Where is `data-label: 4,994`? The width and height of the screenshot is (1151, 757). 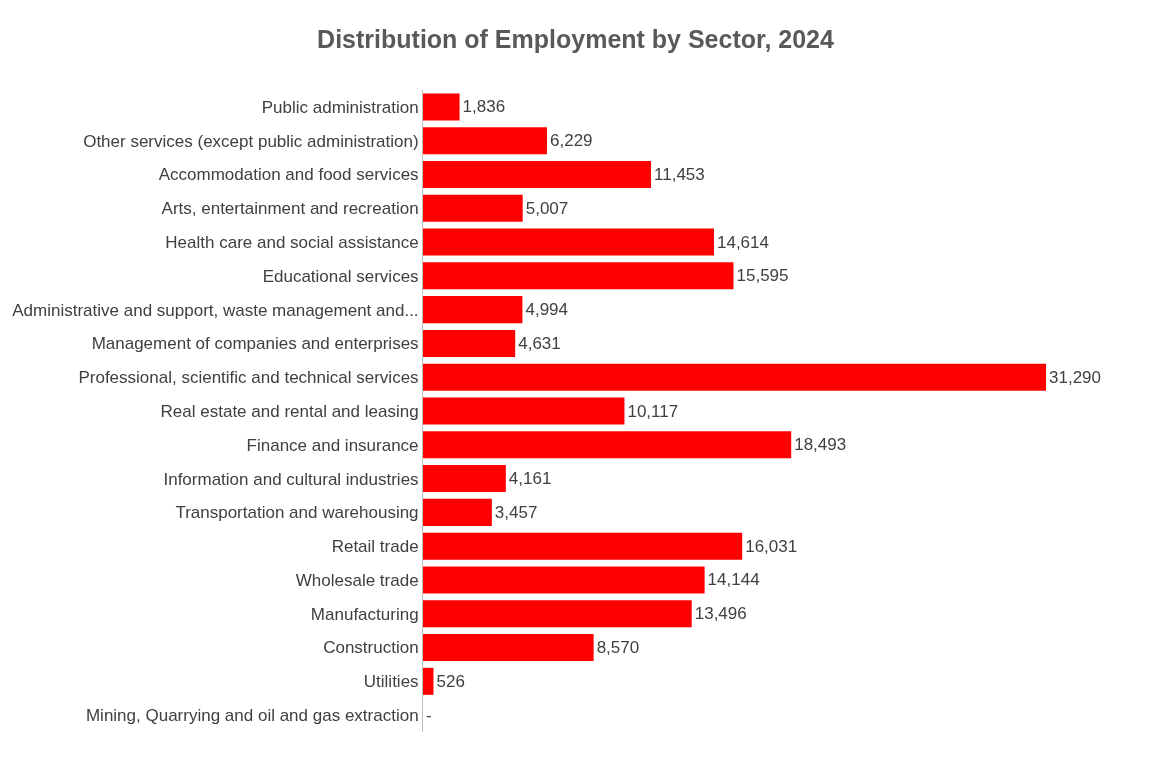 data-label: 4,994 is located at coordinates (546, 310).